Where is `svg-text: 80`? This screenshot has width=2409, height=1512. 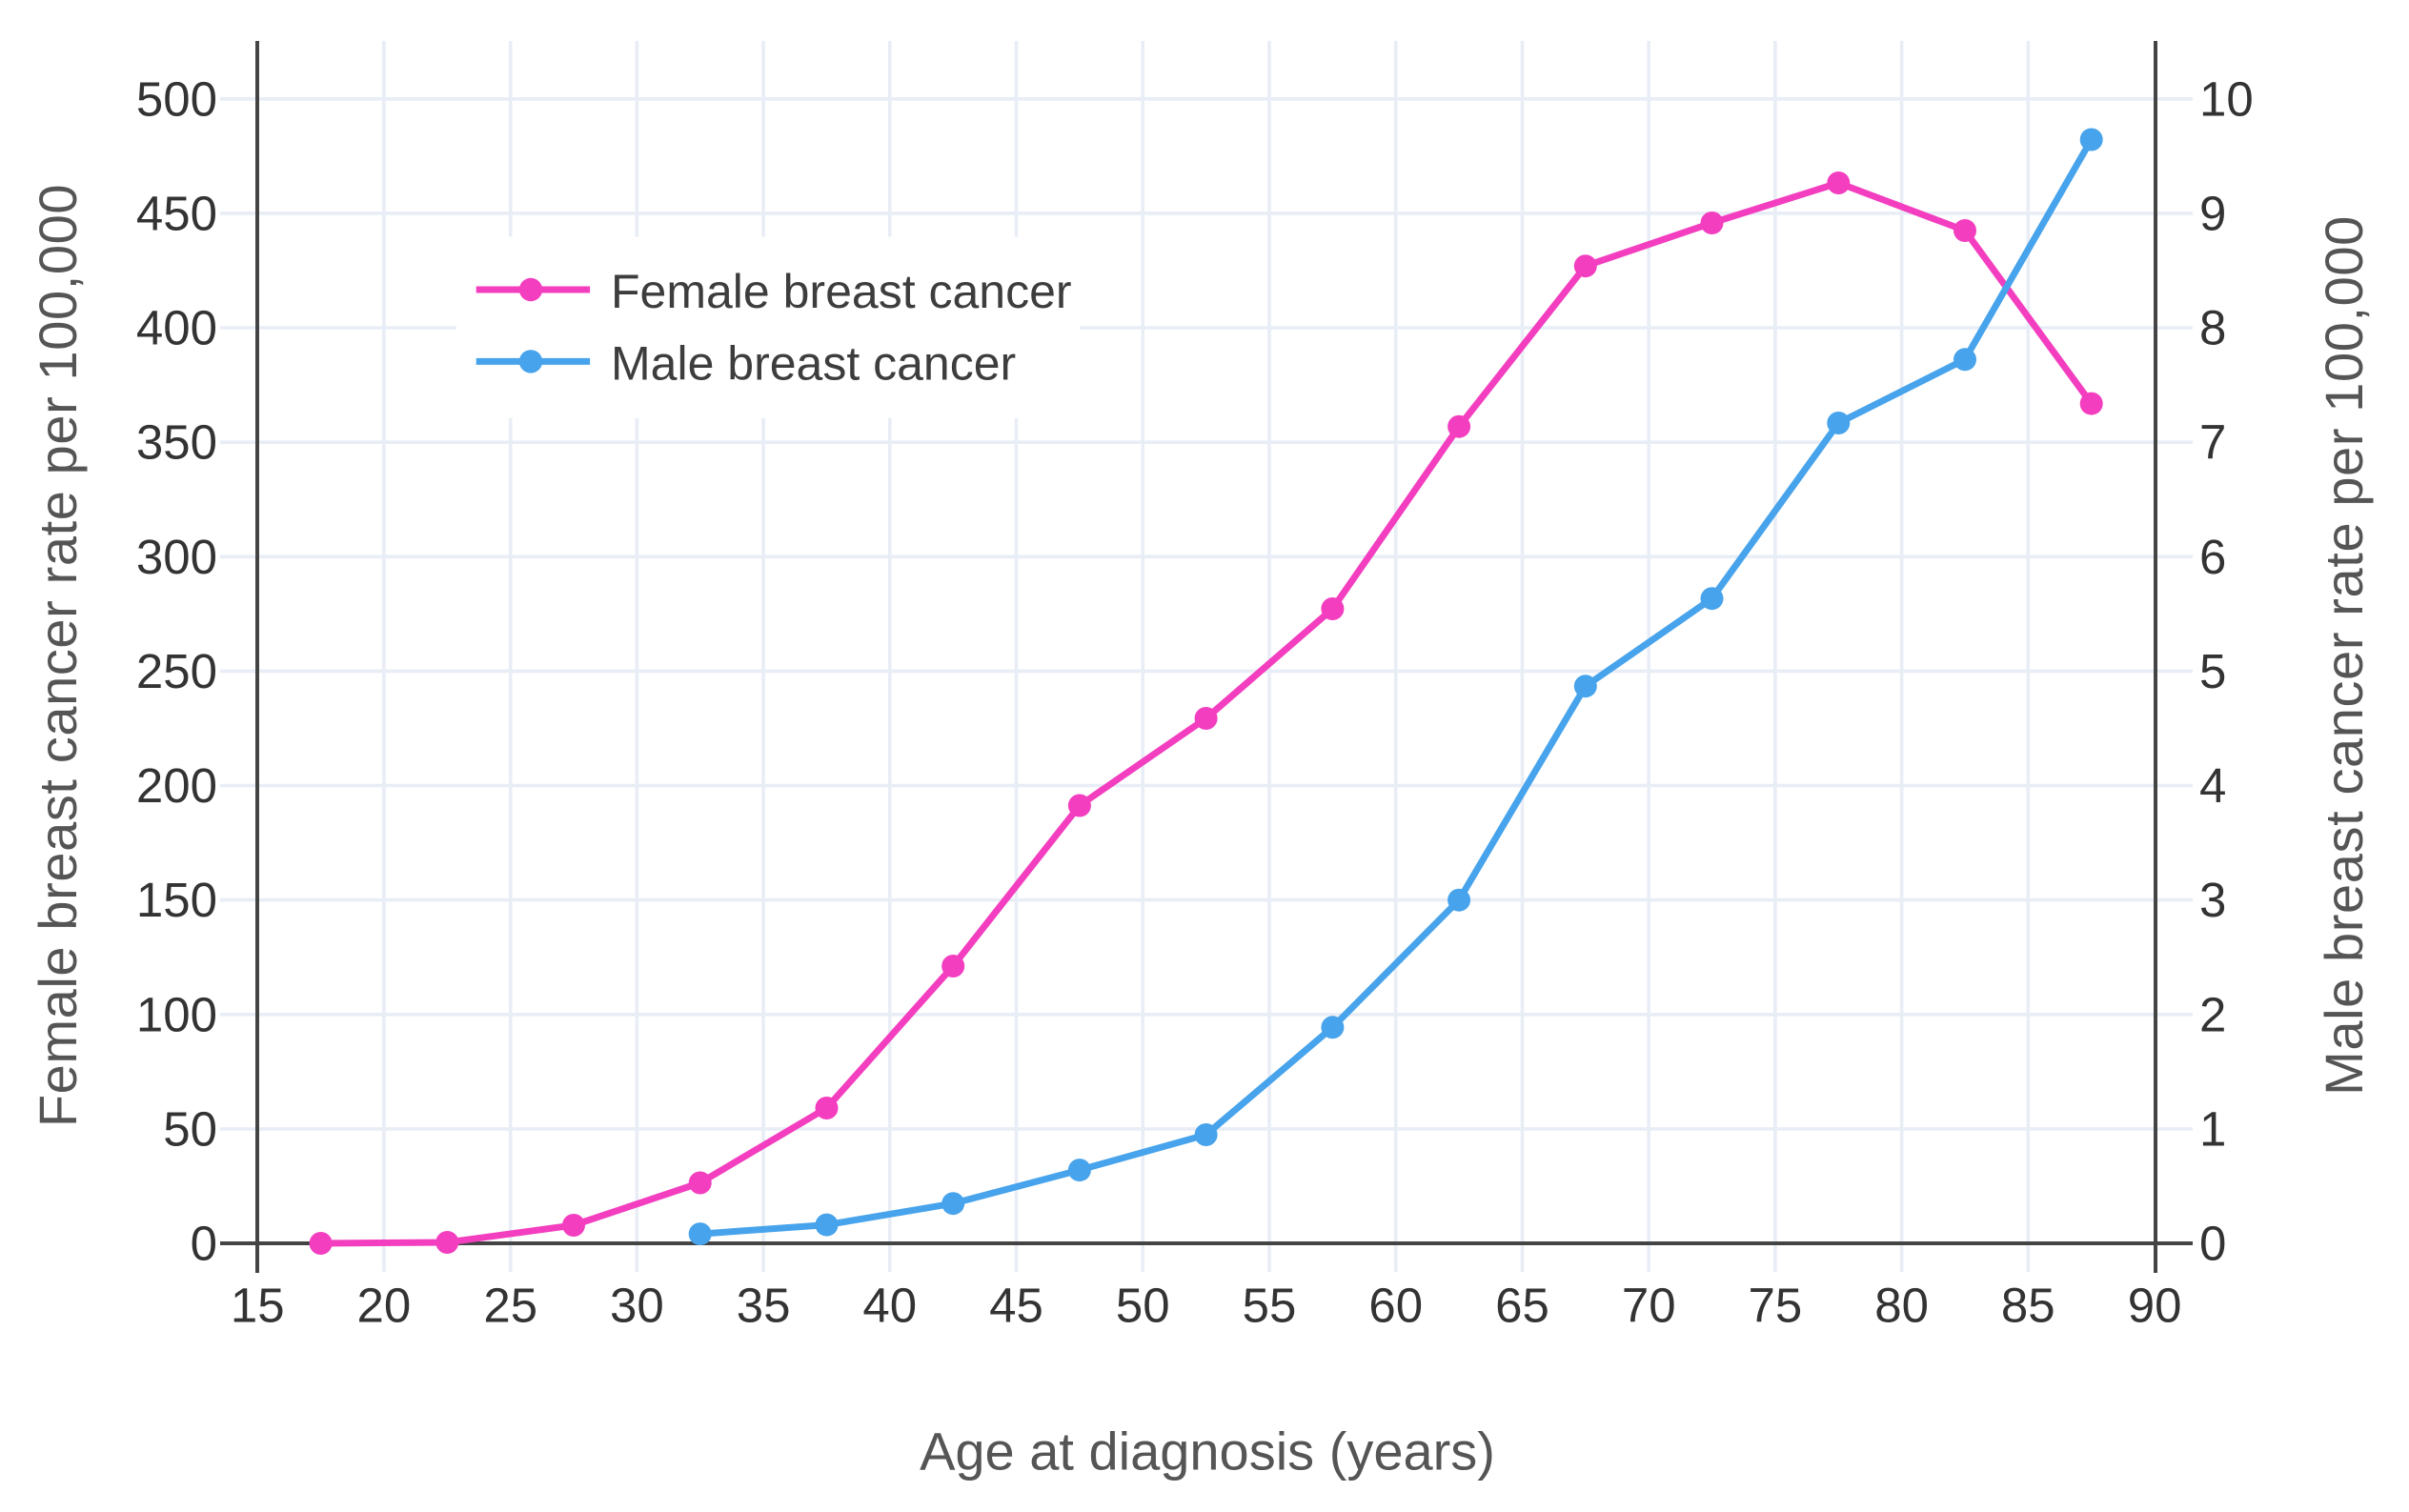
svg-text: 80 is located at coordinates (1901, 1306).